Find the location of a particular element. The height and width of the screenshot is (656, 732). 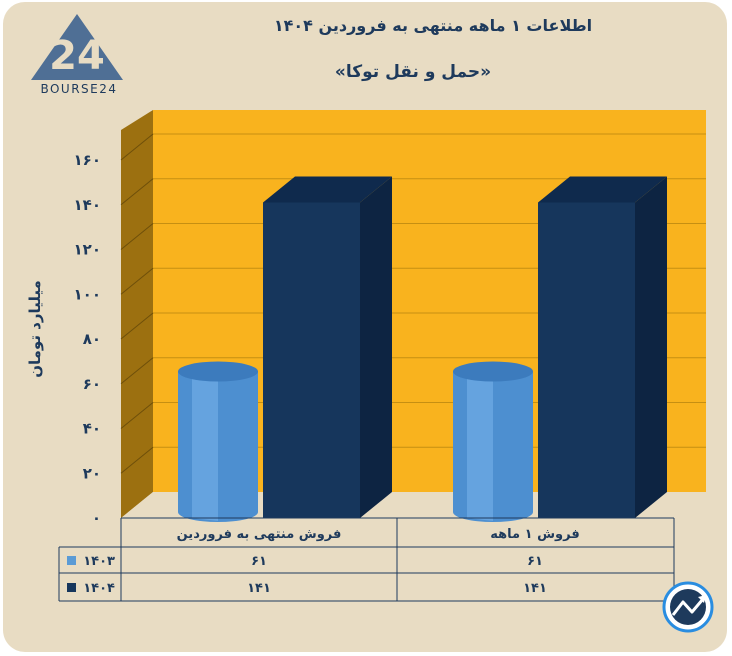

y-tick-label: ۲۰ is located at coordinates (92, 473).